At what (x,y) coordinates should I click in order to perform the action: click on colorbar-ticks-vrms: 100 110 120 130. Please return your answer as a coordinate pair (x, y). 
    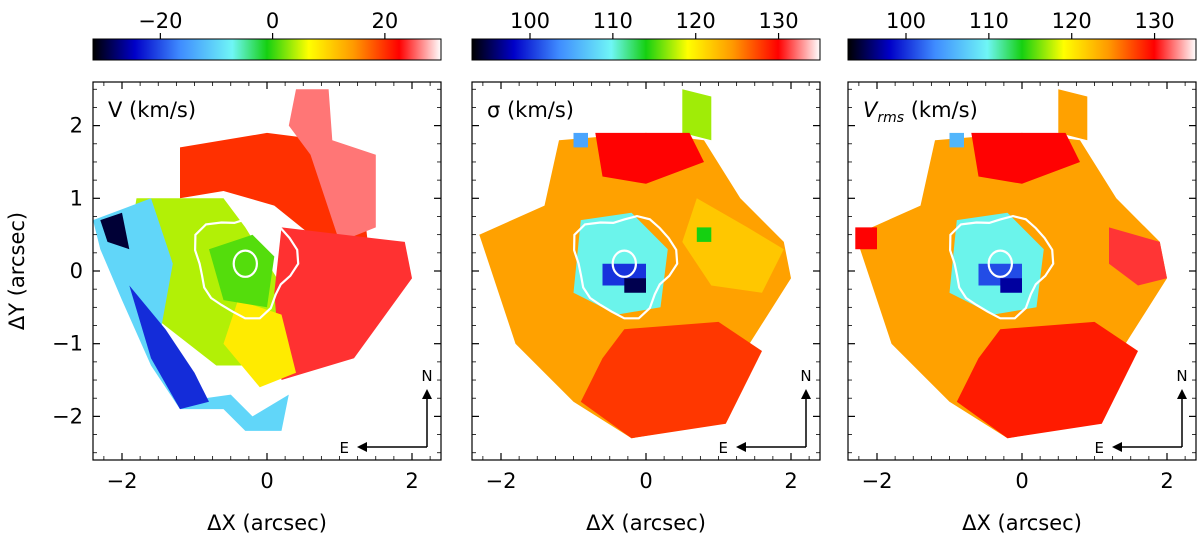
    Looking at the image, I should click on (1030, 24).